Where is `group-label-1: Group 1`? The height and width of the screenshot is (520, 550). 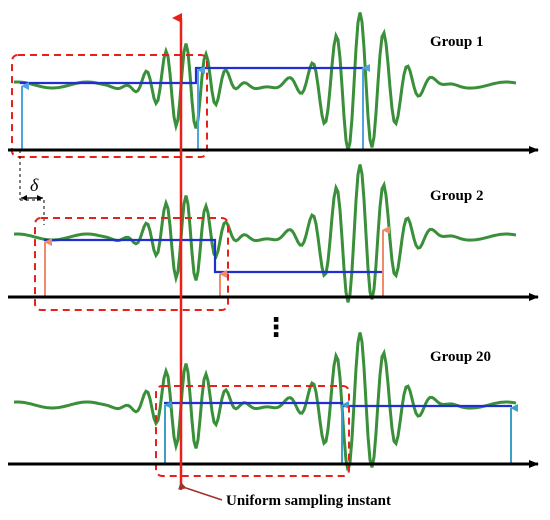 group-label-1: Group 1 is located at coordinates (457, 42).